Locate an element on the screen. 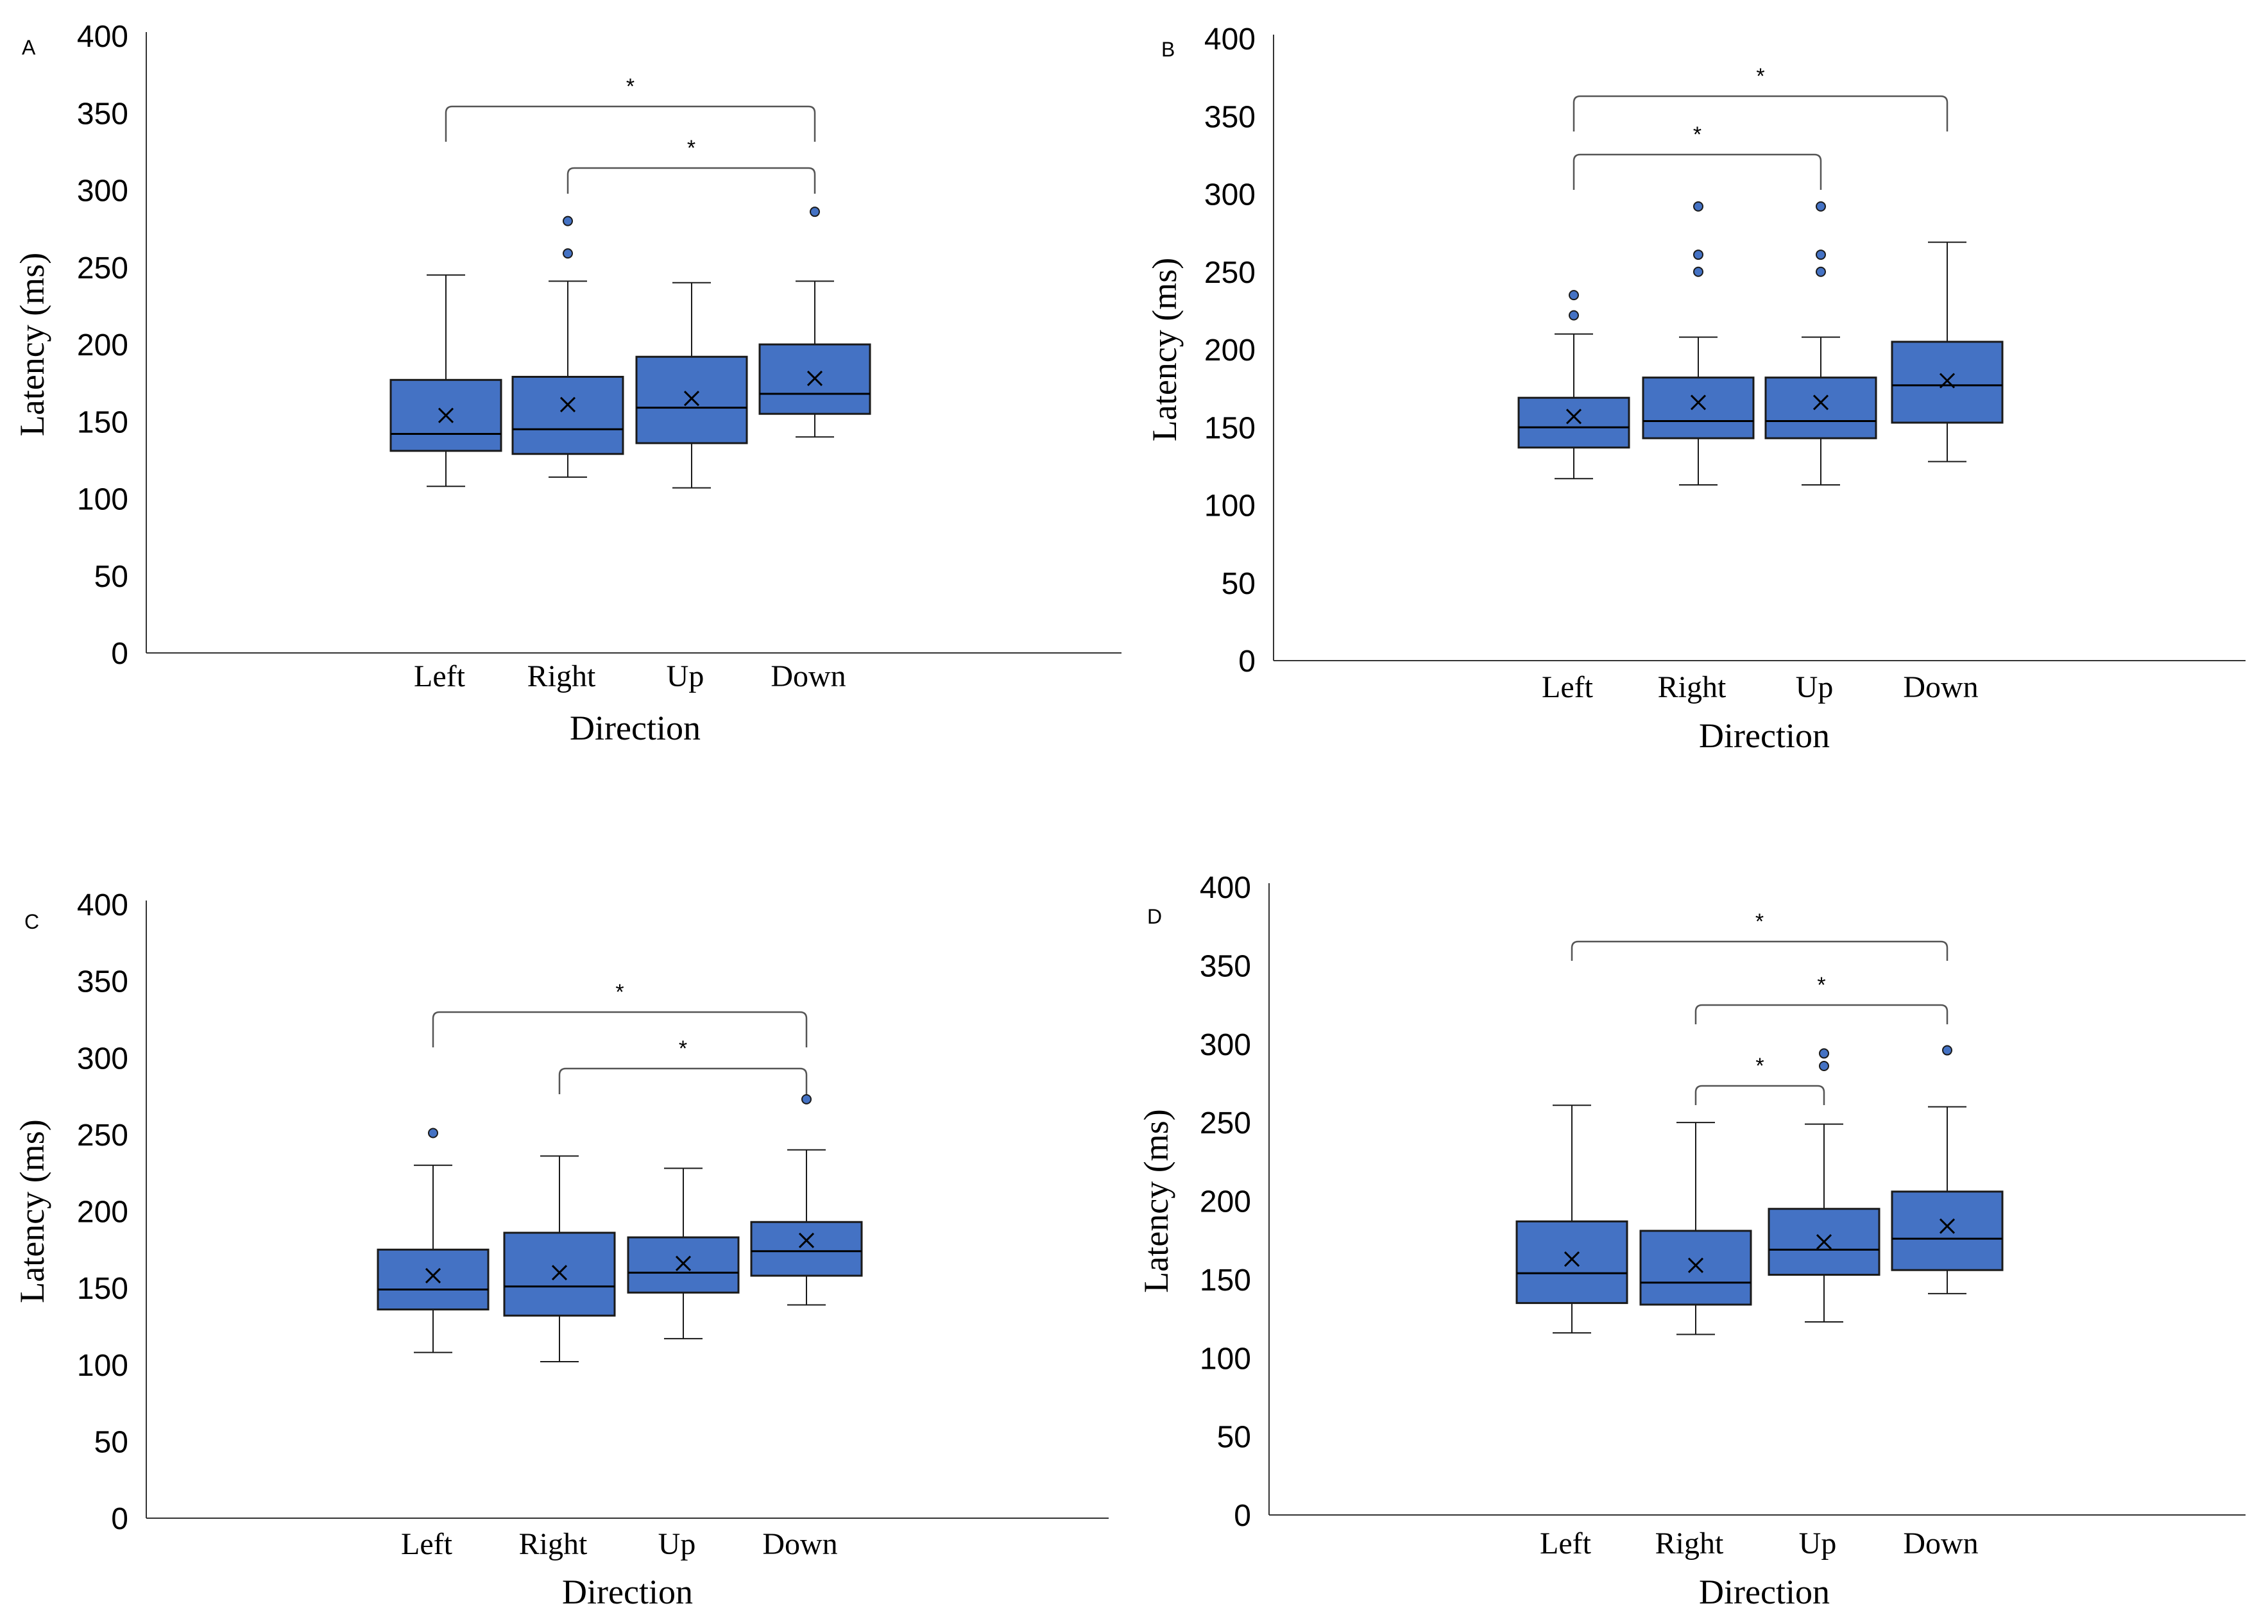 This screenshot has height=1624, width=2268. box-up is located at coordinates (1821, 407).